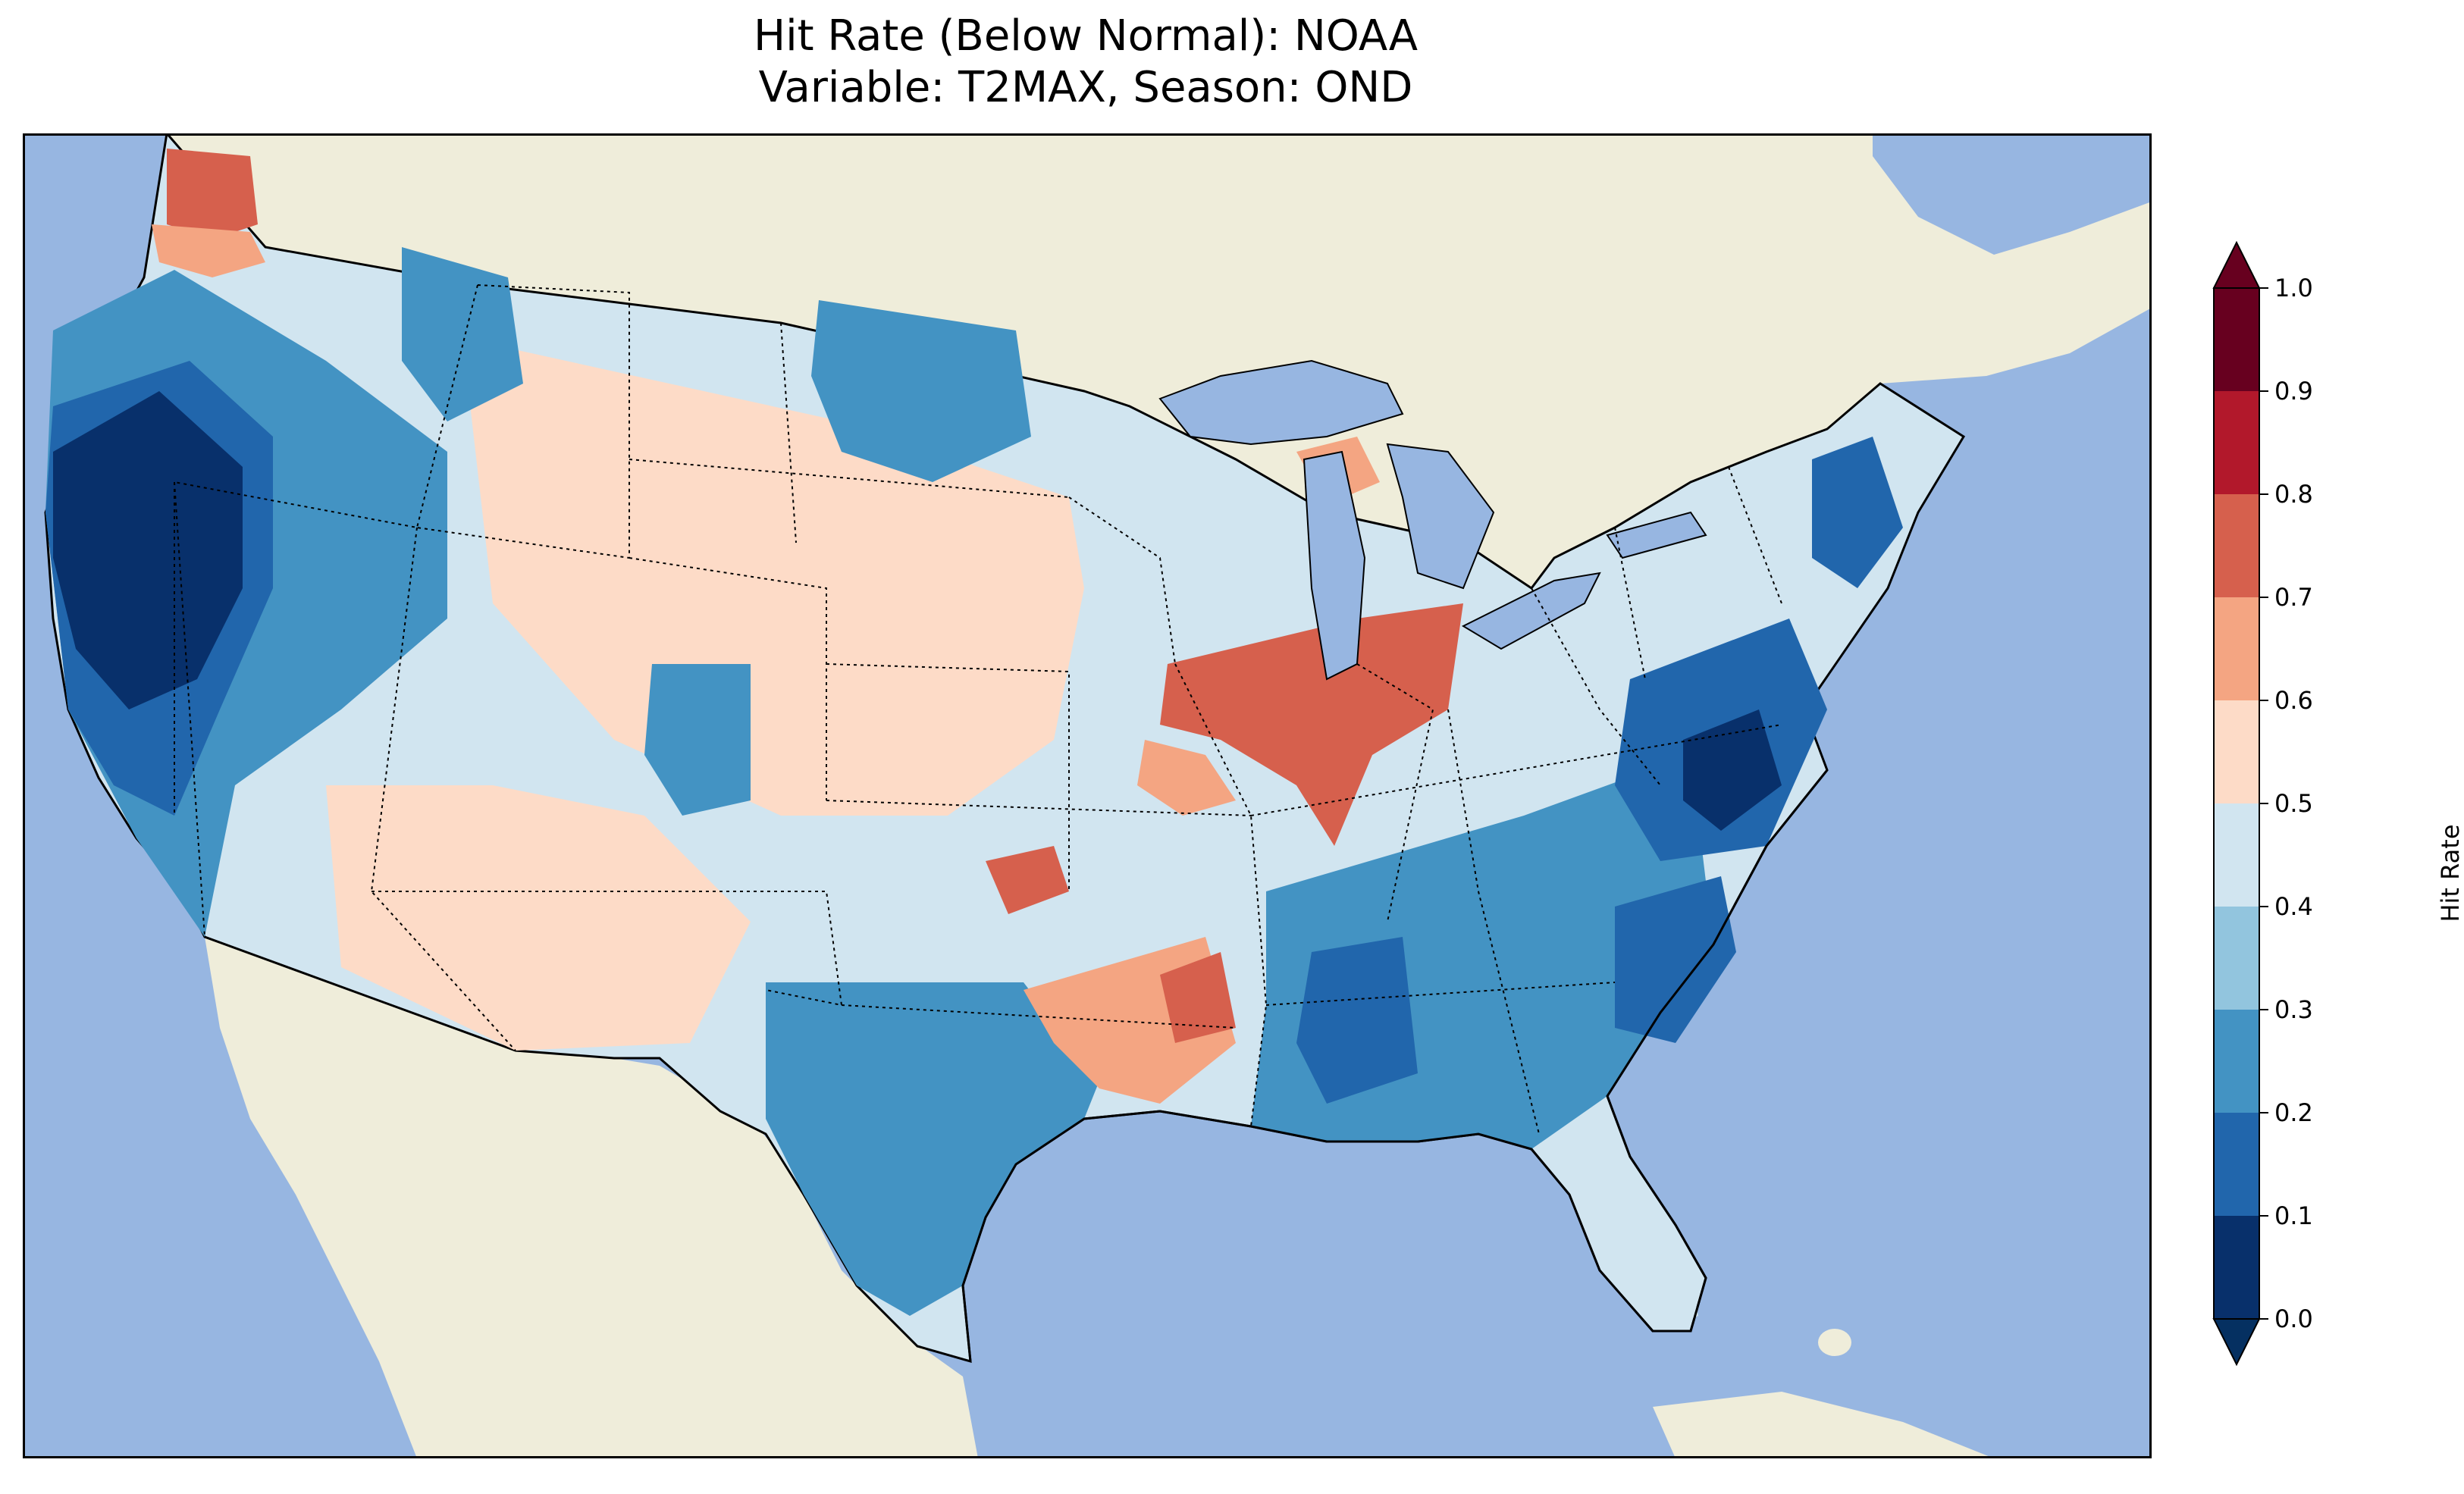 Image resolution: width=2464 pixels, height=1494 pixels. What do you see at coordinates (2293, 288) in the screenshot?
I see `colorbar-tick-label: 1.0` at bounding box center [2293, 288].